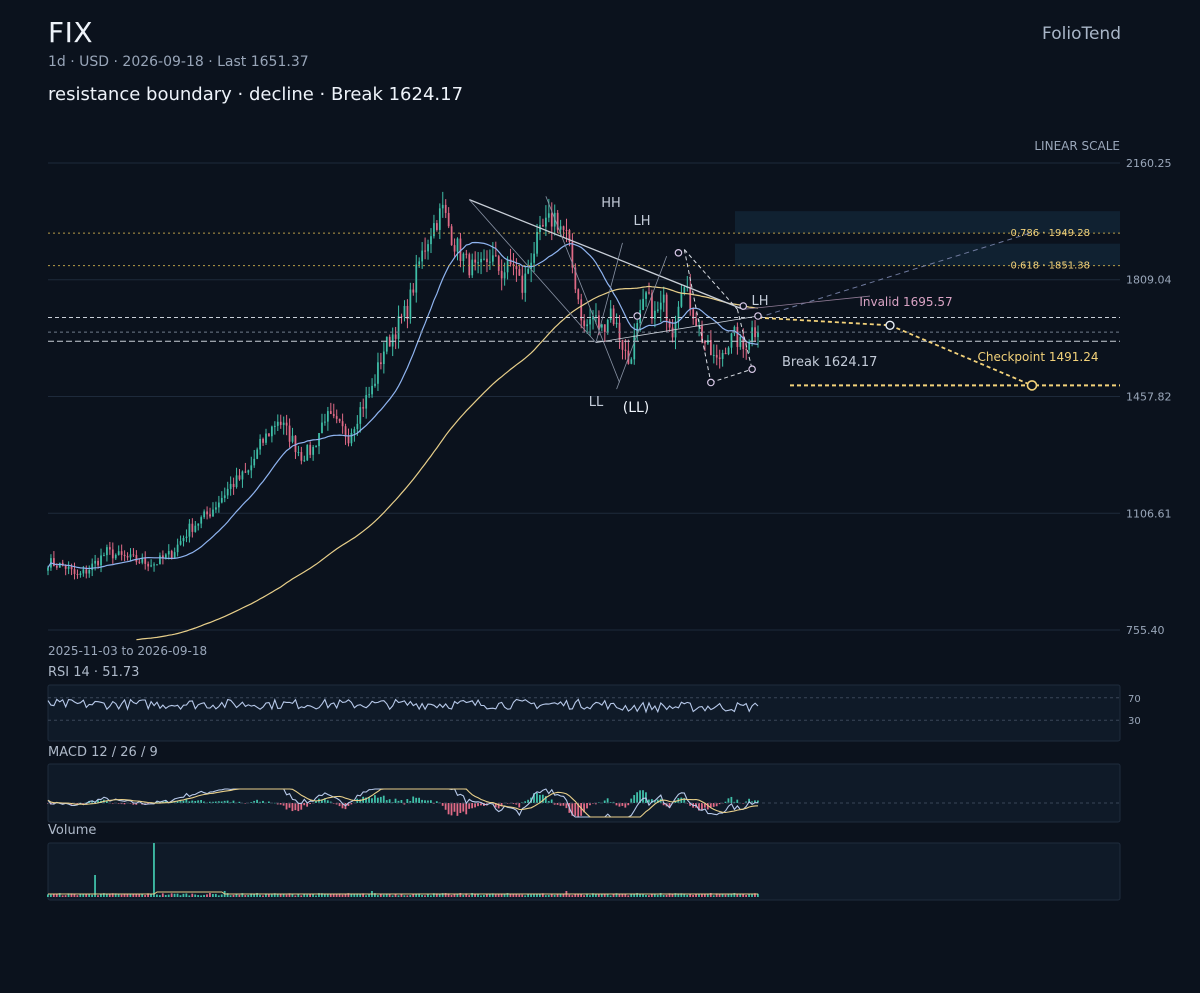 The height and width of the screenshot is (993, 1200). I want to click on connector-line, so click(677, 329).